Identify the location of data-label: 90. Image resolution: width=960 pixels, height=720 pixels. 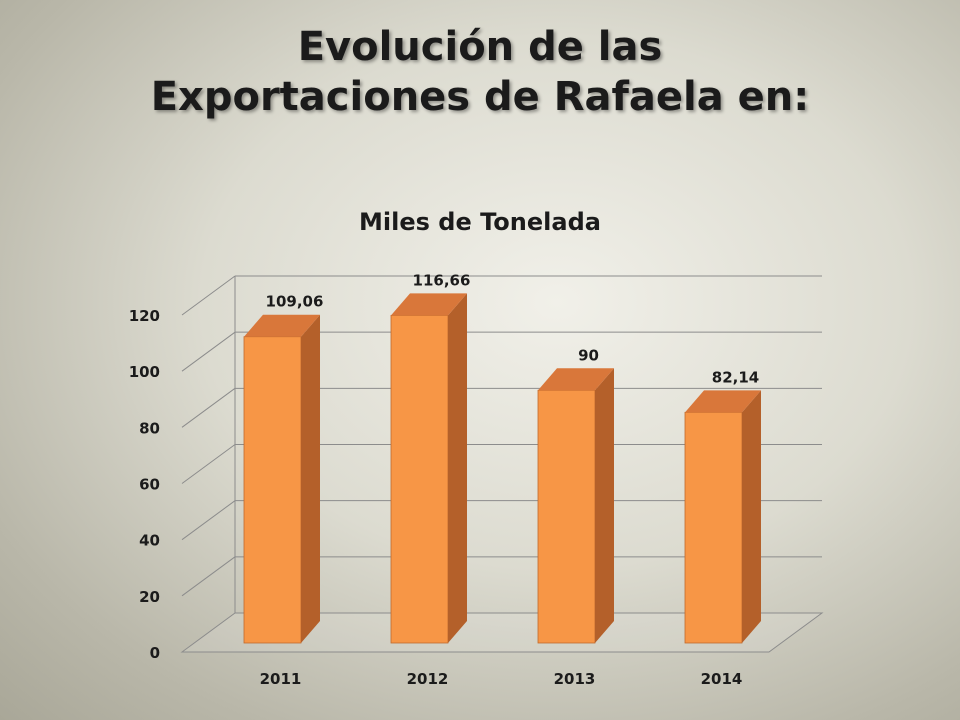
(588, 355).